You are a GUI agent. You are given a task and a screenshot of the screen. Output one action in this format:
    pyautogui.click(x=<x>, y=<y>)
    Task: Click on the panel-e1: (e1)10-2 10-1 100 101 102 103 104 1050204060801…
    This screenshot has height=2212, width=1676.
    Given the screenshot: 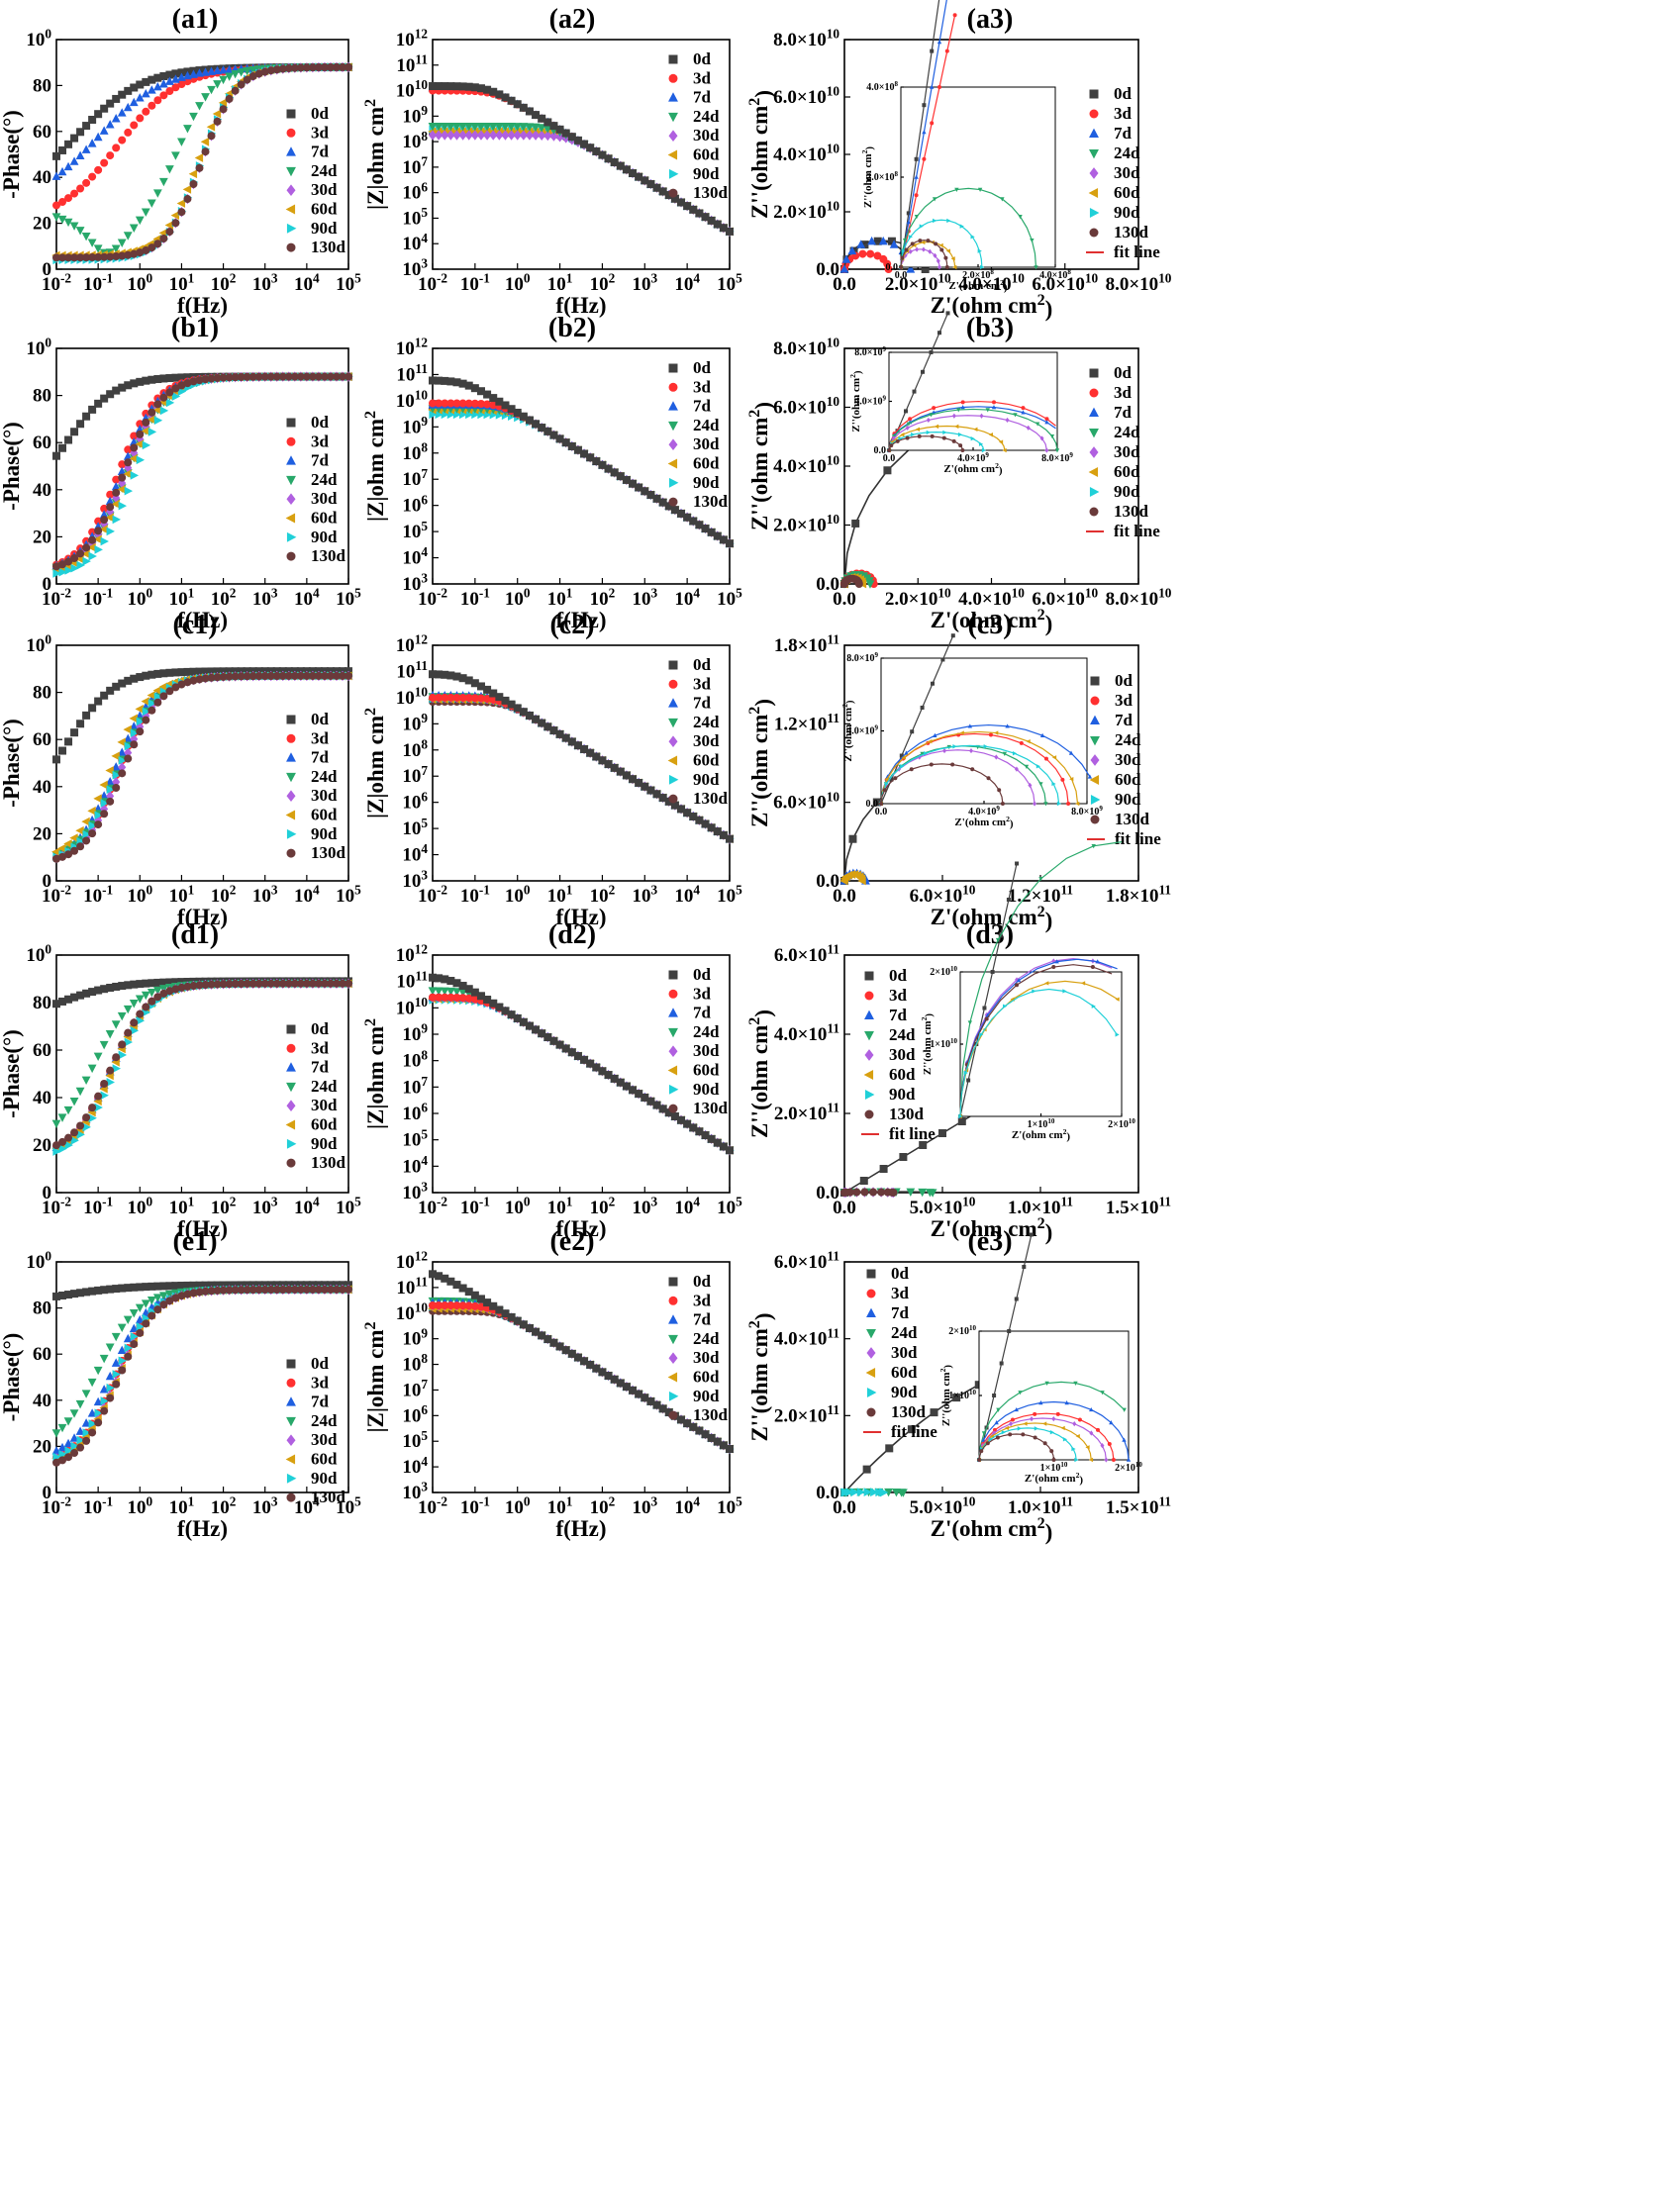 What is the action you would take?
    pyautogui.click(x=180, y=1383)
    